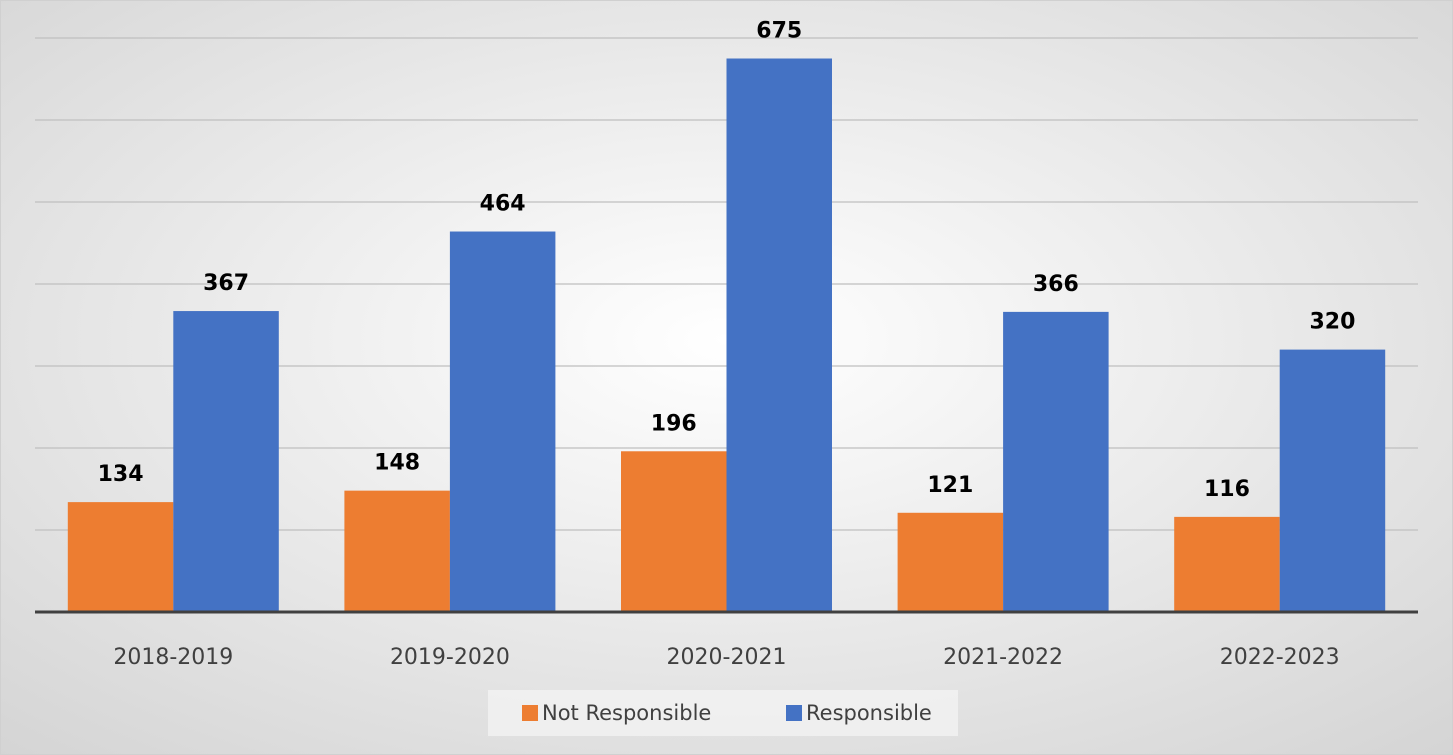  I want to click on x-tick-label: 2020-2021, so click(727, 657).